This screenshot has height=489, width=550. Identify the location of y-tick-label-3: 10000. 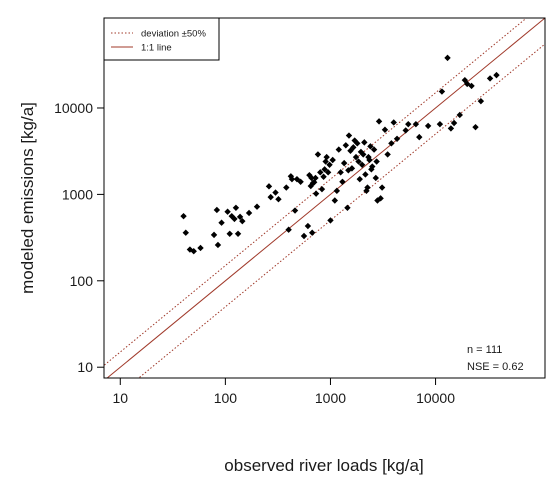
(73, 108).